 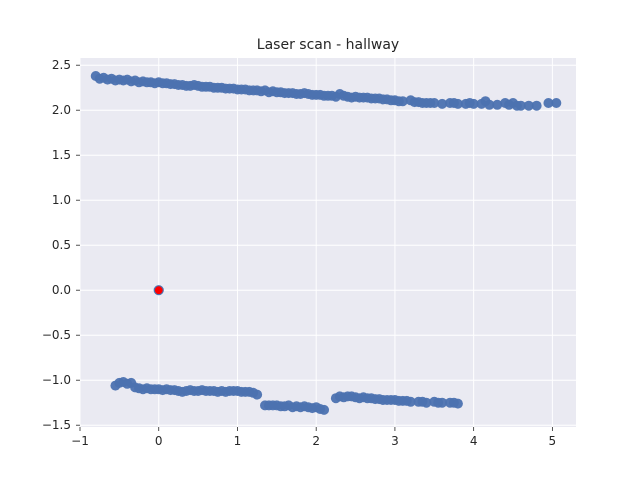 I want to click on x-tick-label: 2, so click(x=316, y=441).